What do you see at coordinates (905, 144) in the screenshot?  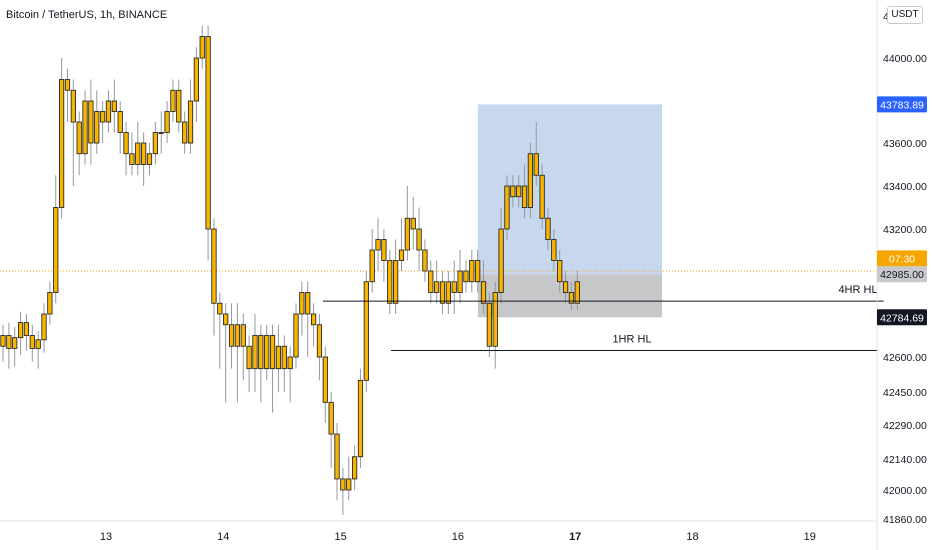 I see `y-tick-label: 43600.00` at bounding box center [905, 144].